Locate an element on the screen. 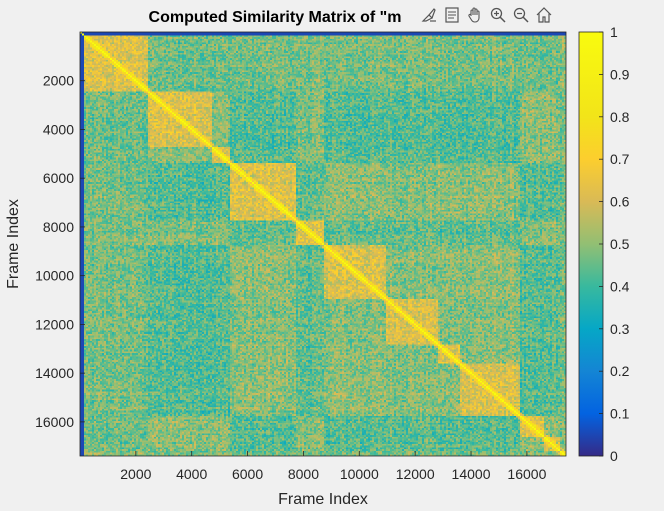 The height and width of the screenshot is (511, 664). colorbar-tick-label: 0.9 is located at coordinates (620, 74).